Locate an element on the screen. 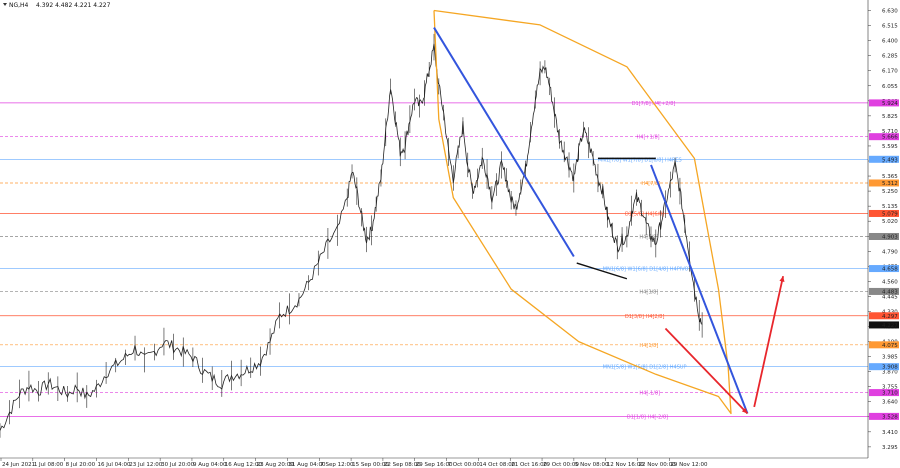  y-tick-label: 5.710 is located at coordinates (890, 132).